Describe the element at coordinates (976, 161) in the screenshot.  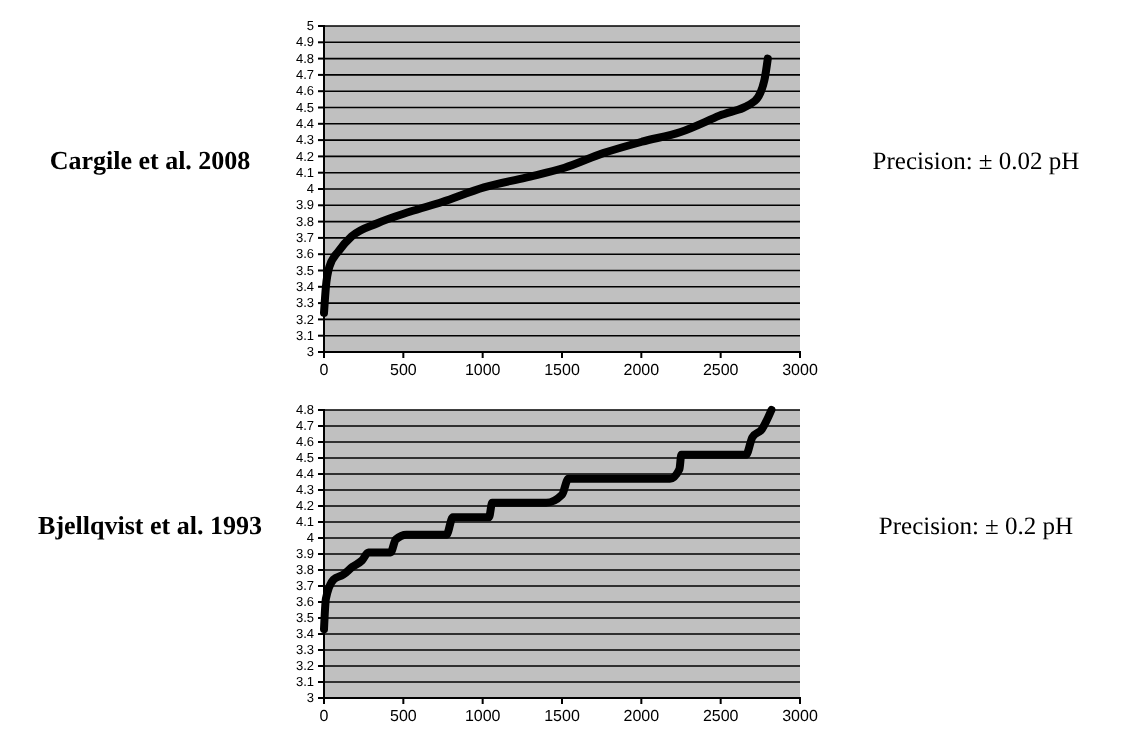
I see `text: Precision: ± 0.02 pH` at that location.